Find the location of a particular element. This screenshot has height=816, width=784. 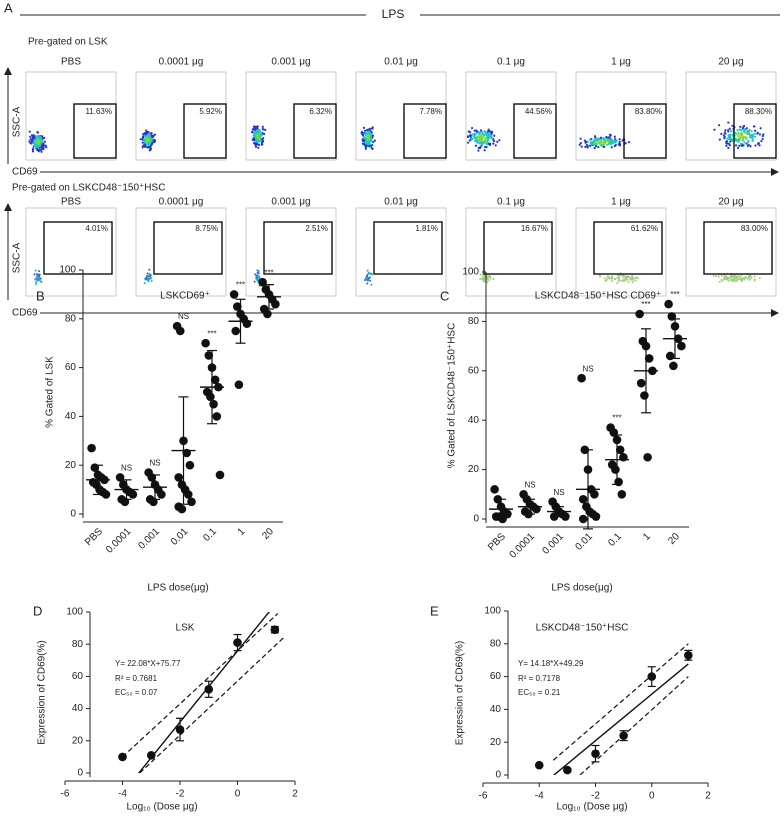

panel-title: LPS is located at coordinates (393, 14).